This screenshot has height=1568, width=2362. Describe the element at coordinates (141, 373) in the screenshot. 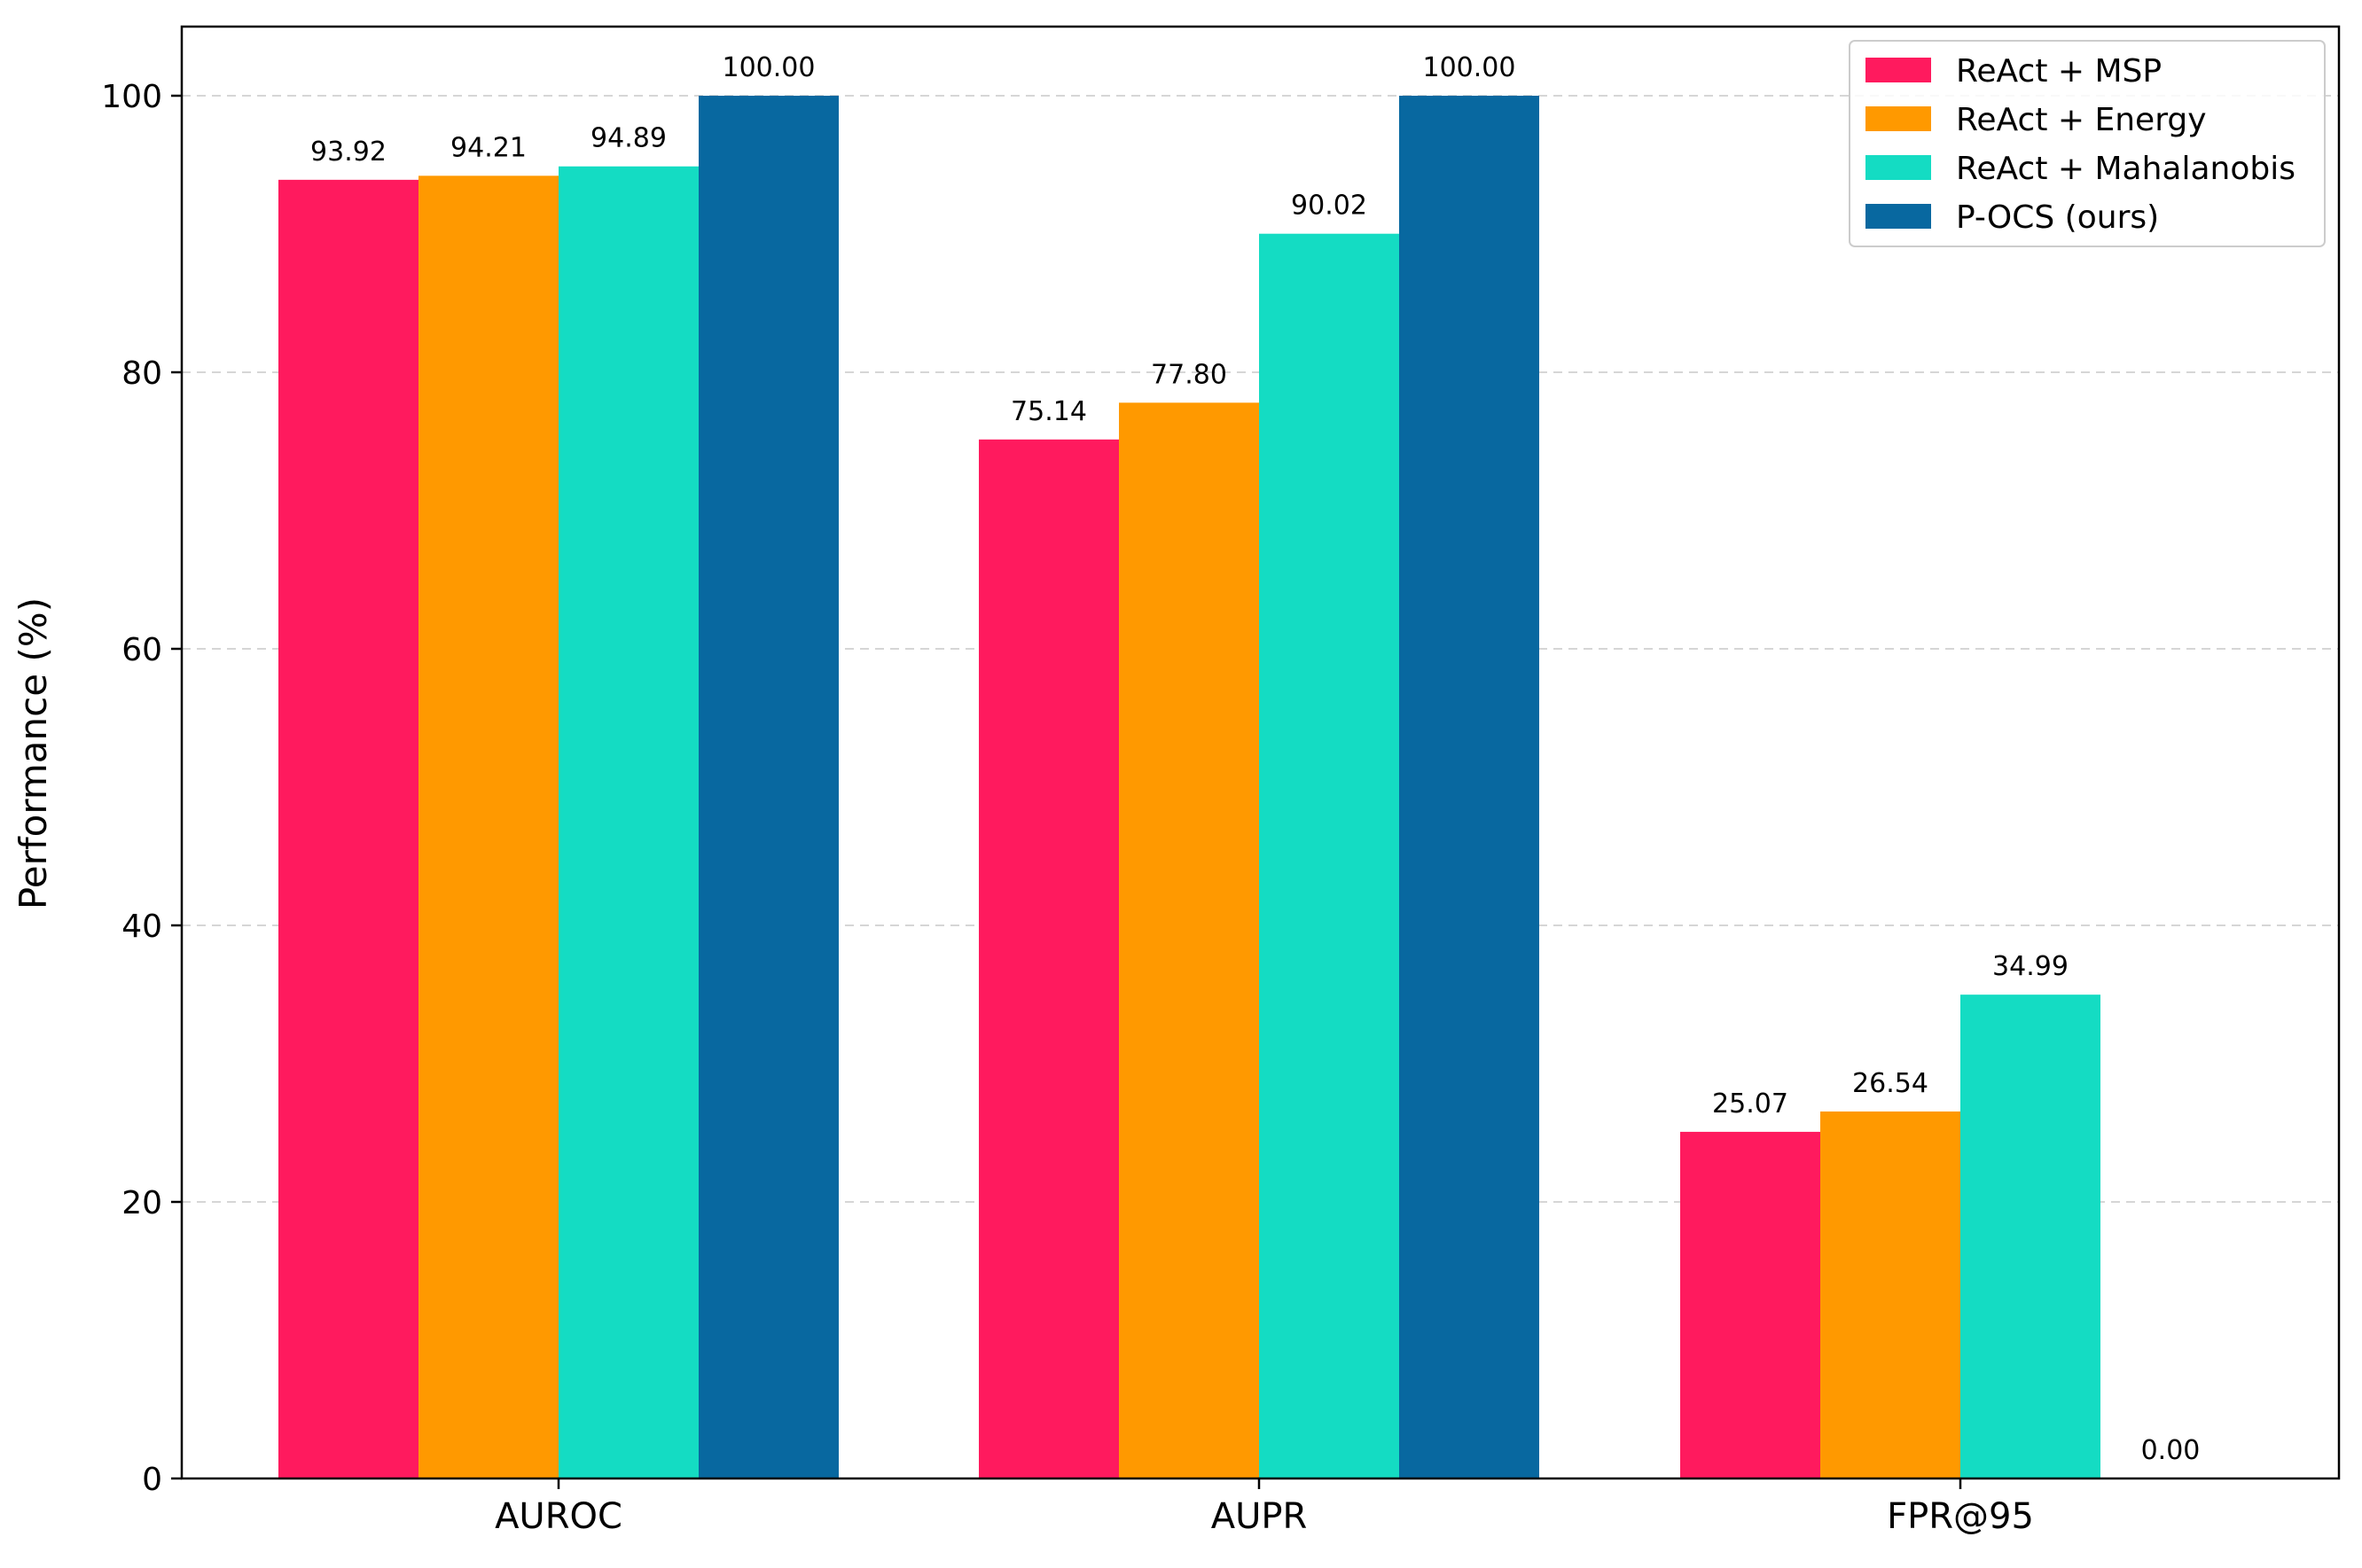

I see `y-tick-label: 80` at that location.